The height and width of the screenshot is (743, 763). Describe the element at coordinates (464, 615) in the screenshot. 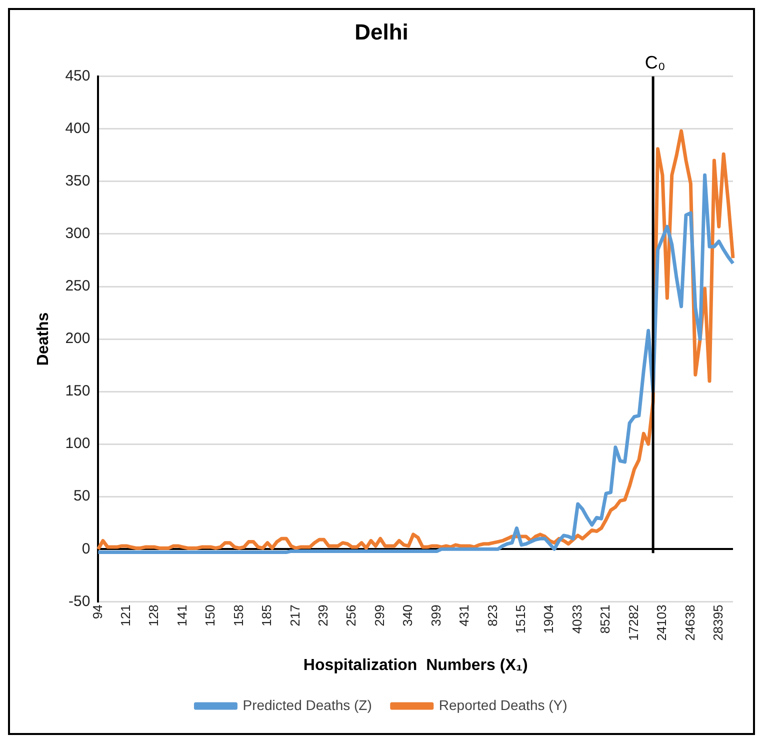

I see `x-tick-label: 431` at that location.